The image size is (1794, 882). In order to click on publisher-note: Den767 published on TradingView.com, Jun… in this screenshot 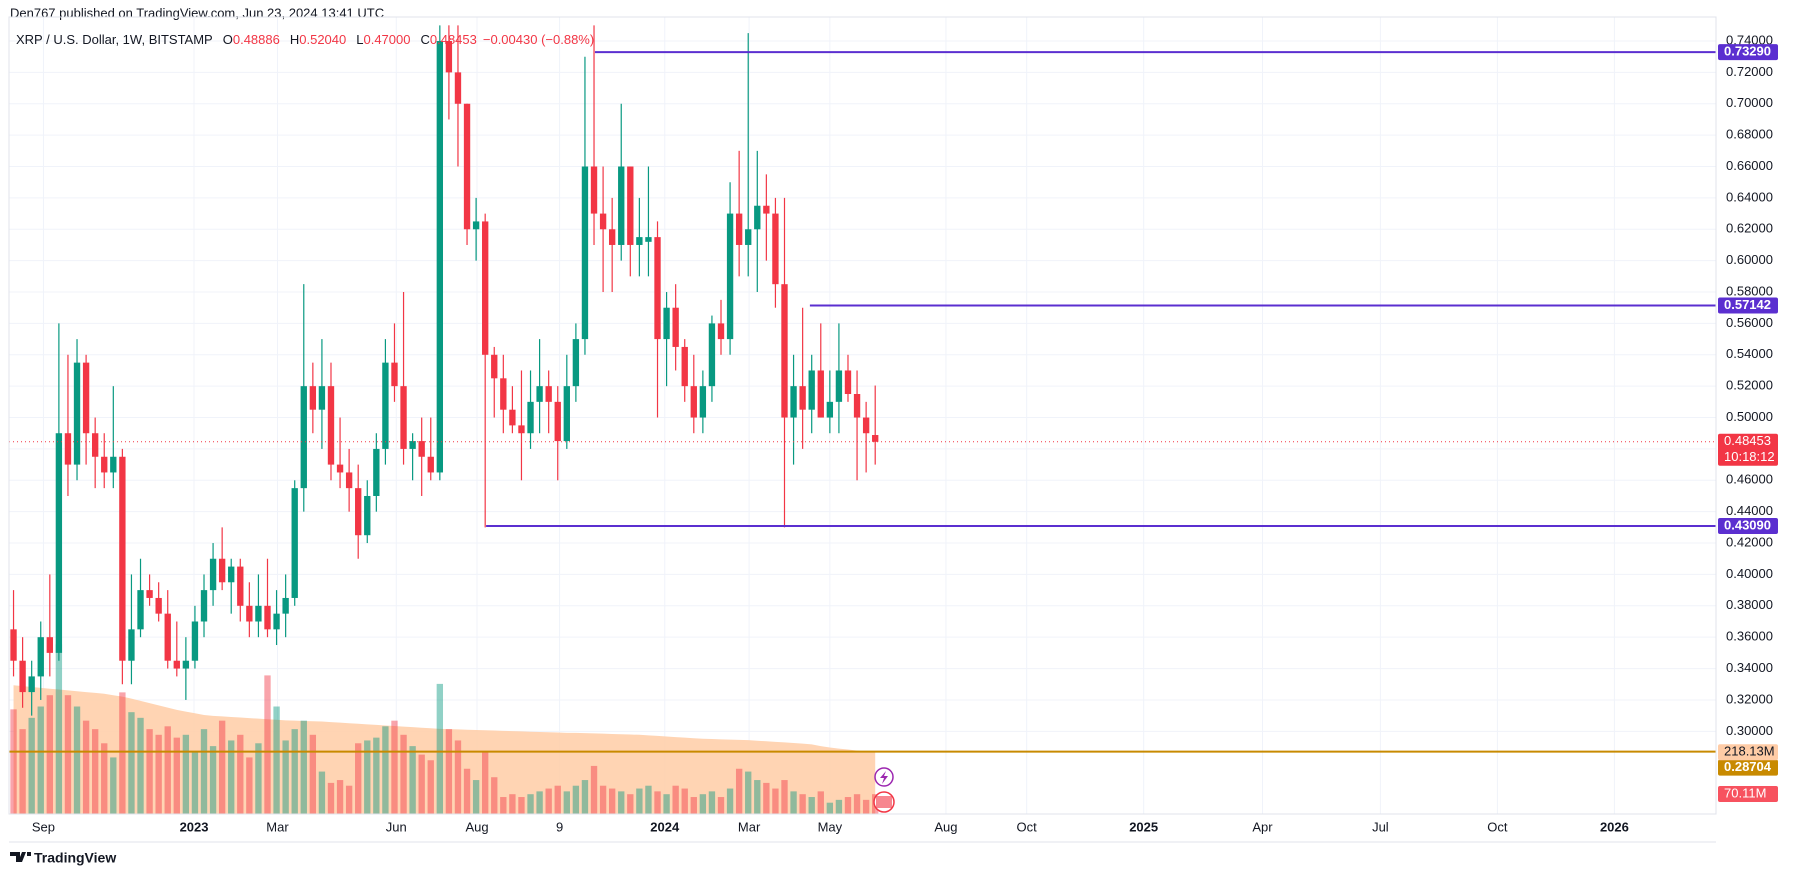, I will do `click(197, 12)`.